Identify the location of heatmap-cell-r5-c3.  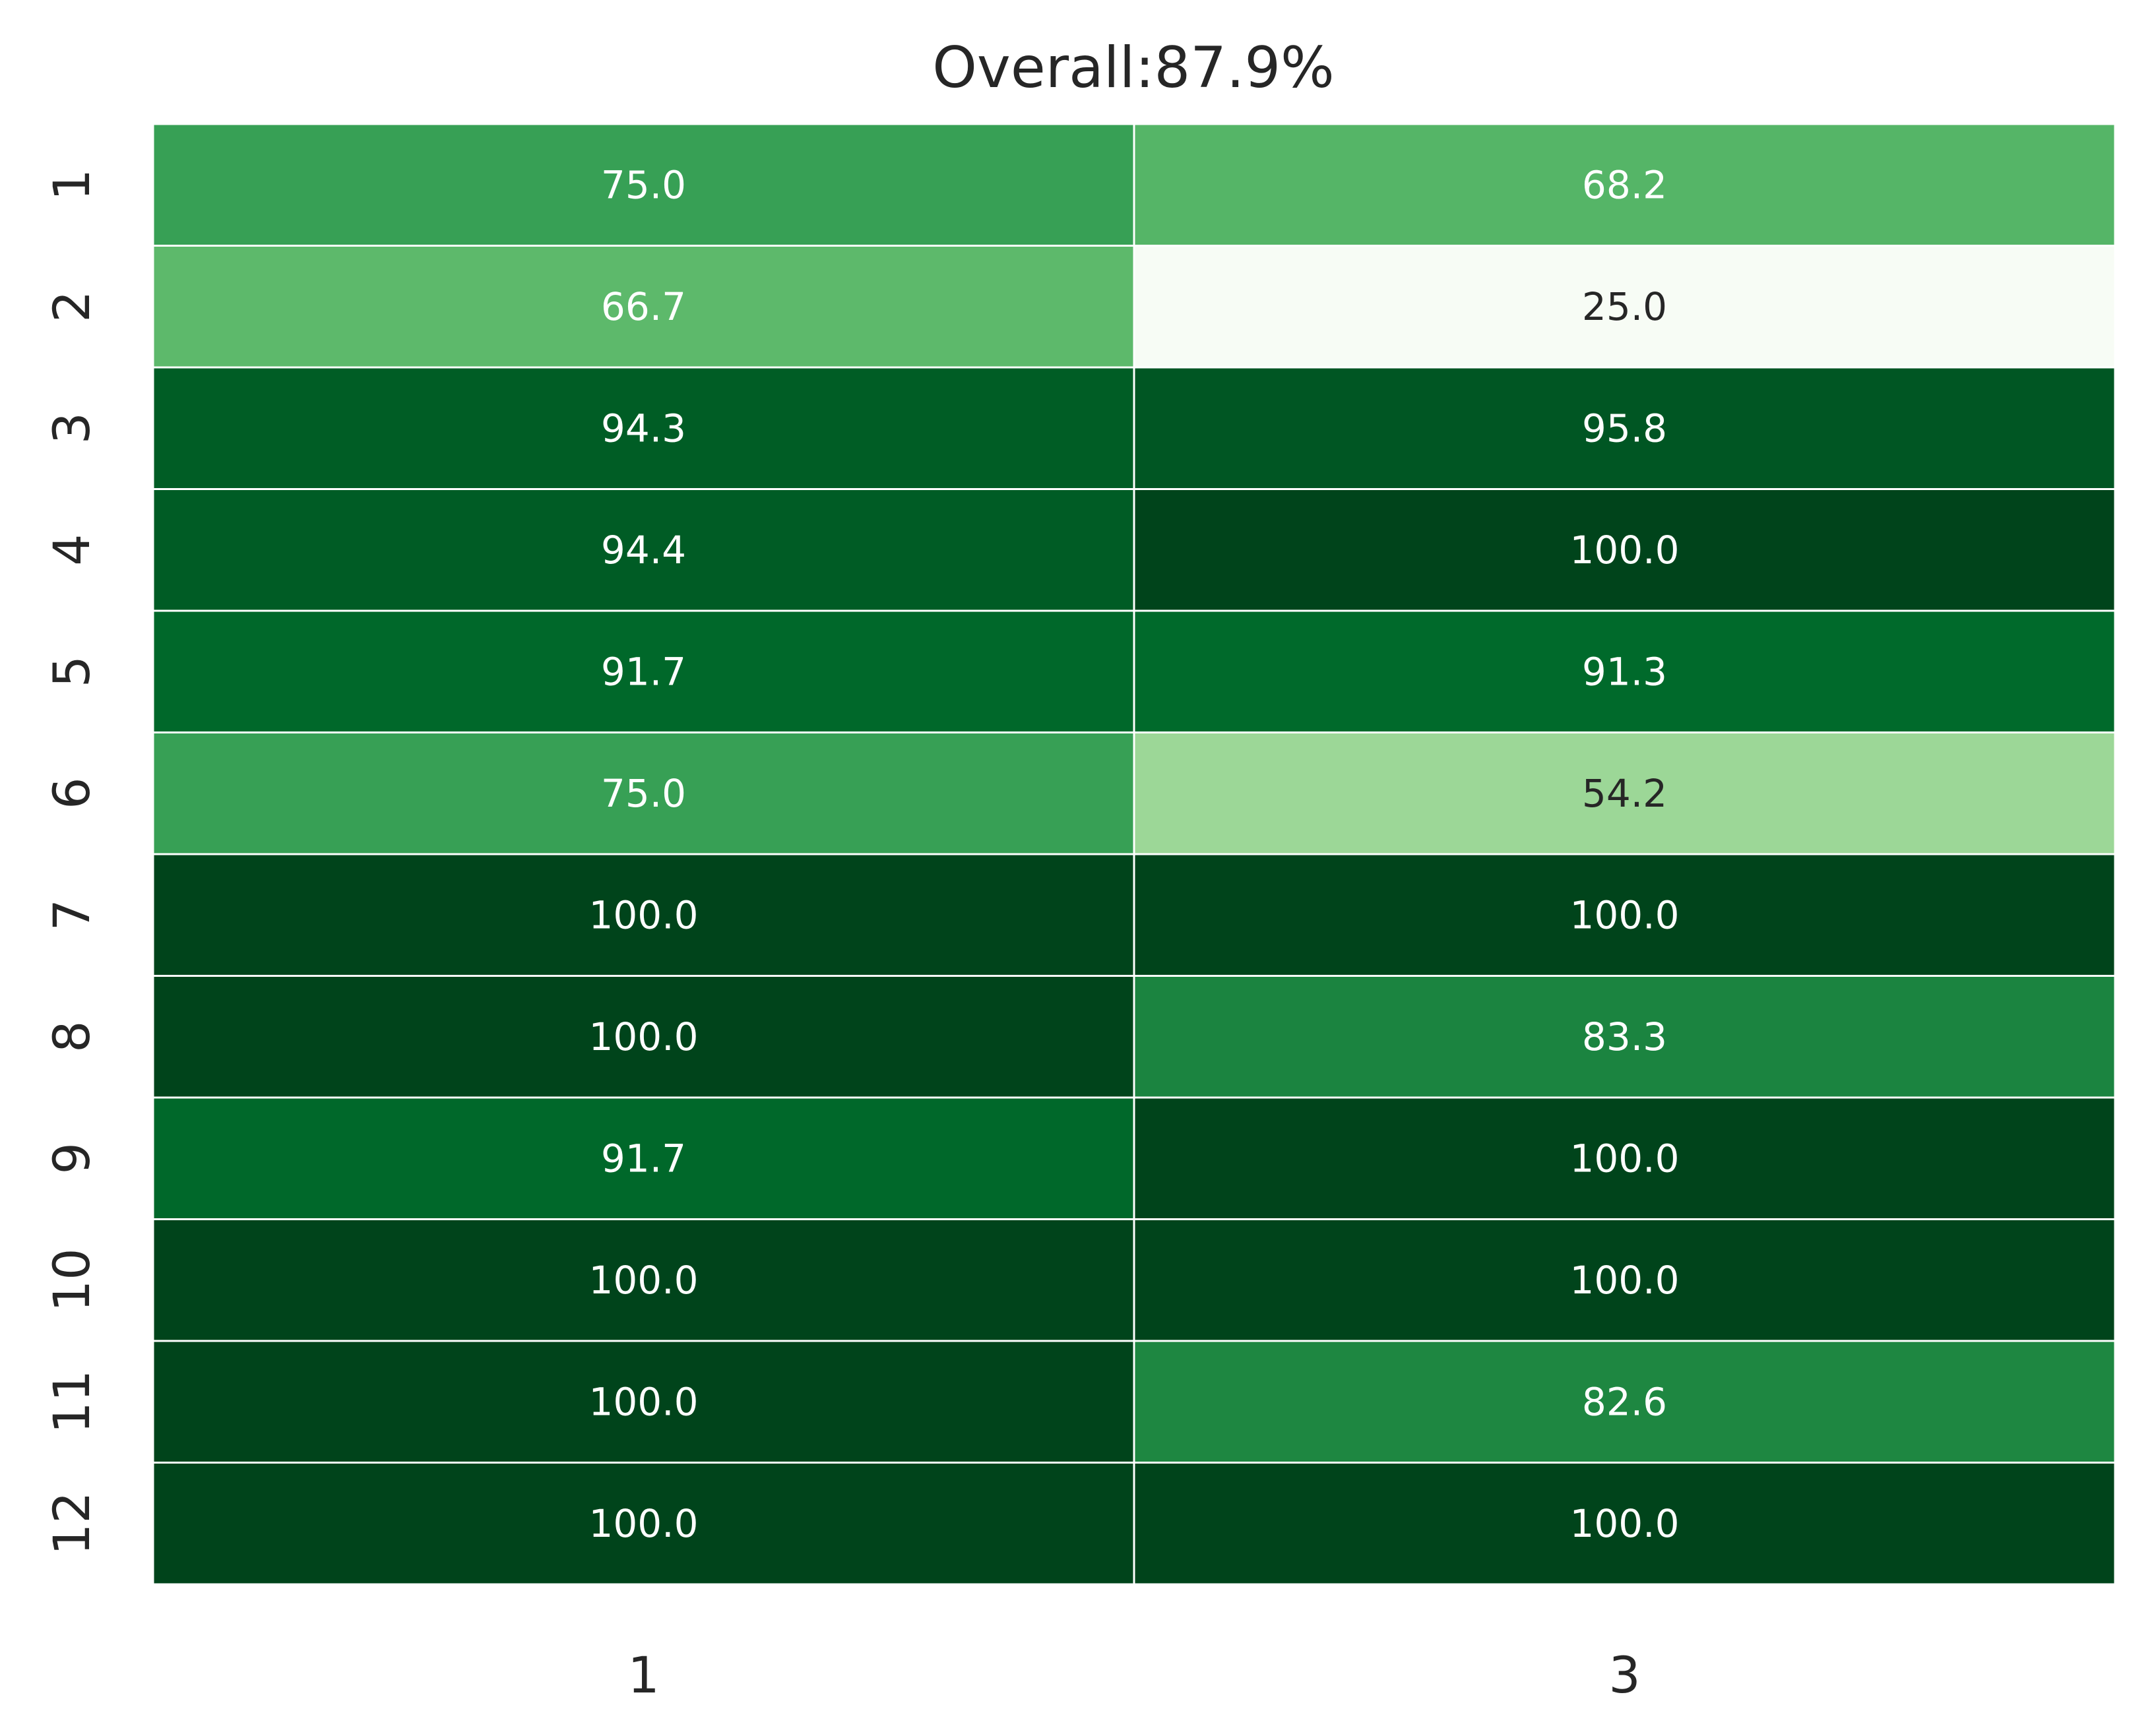
(1625, 671).